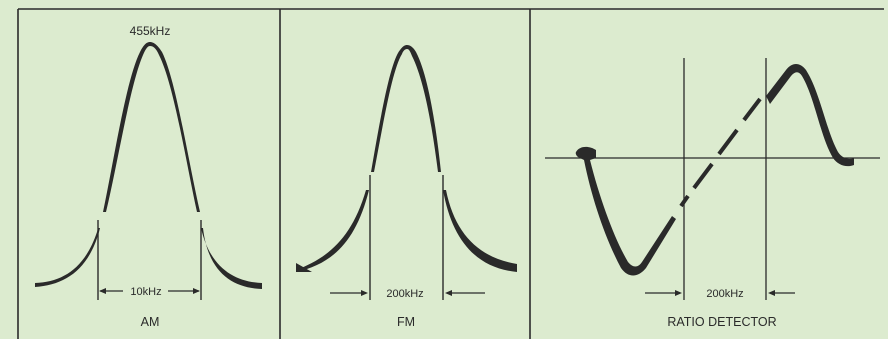 This screenshot has height=339, width=888. Describe the element at coordinates (364, 293) in the screenshot. I see `fm-dimension-arrow-left` at that location.